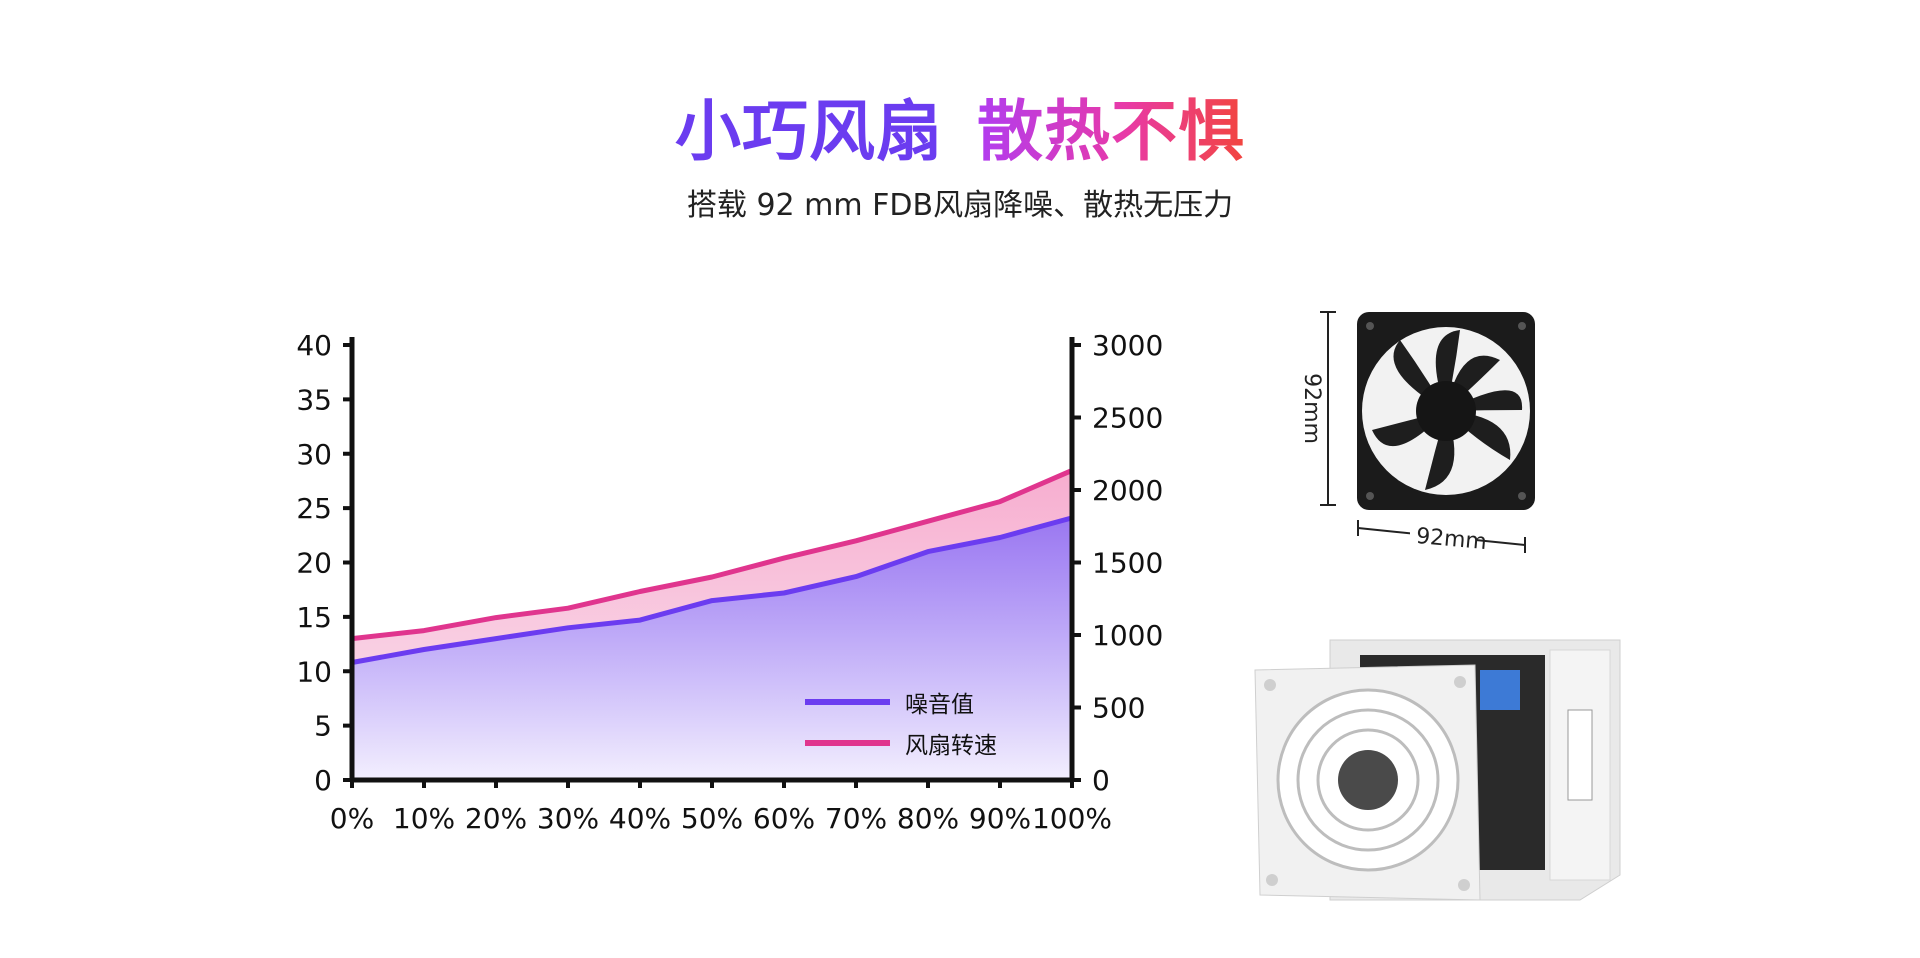 This screenshot has width=1920, height=958. Describe the element at coordinates (323, 780) in the screenshot. I see `left-tick-label-0: 0` at that location.